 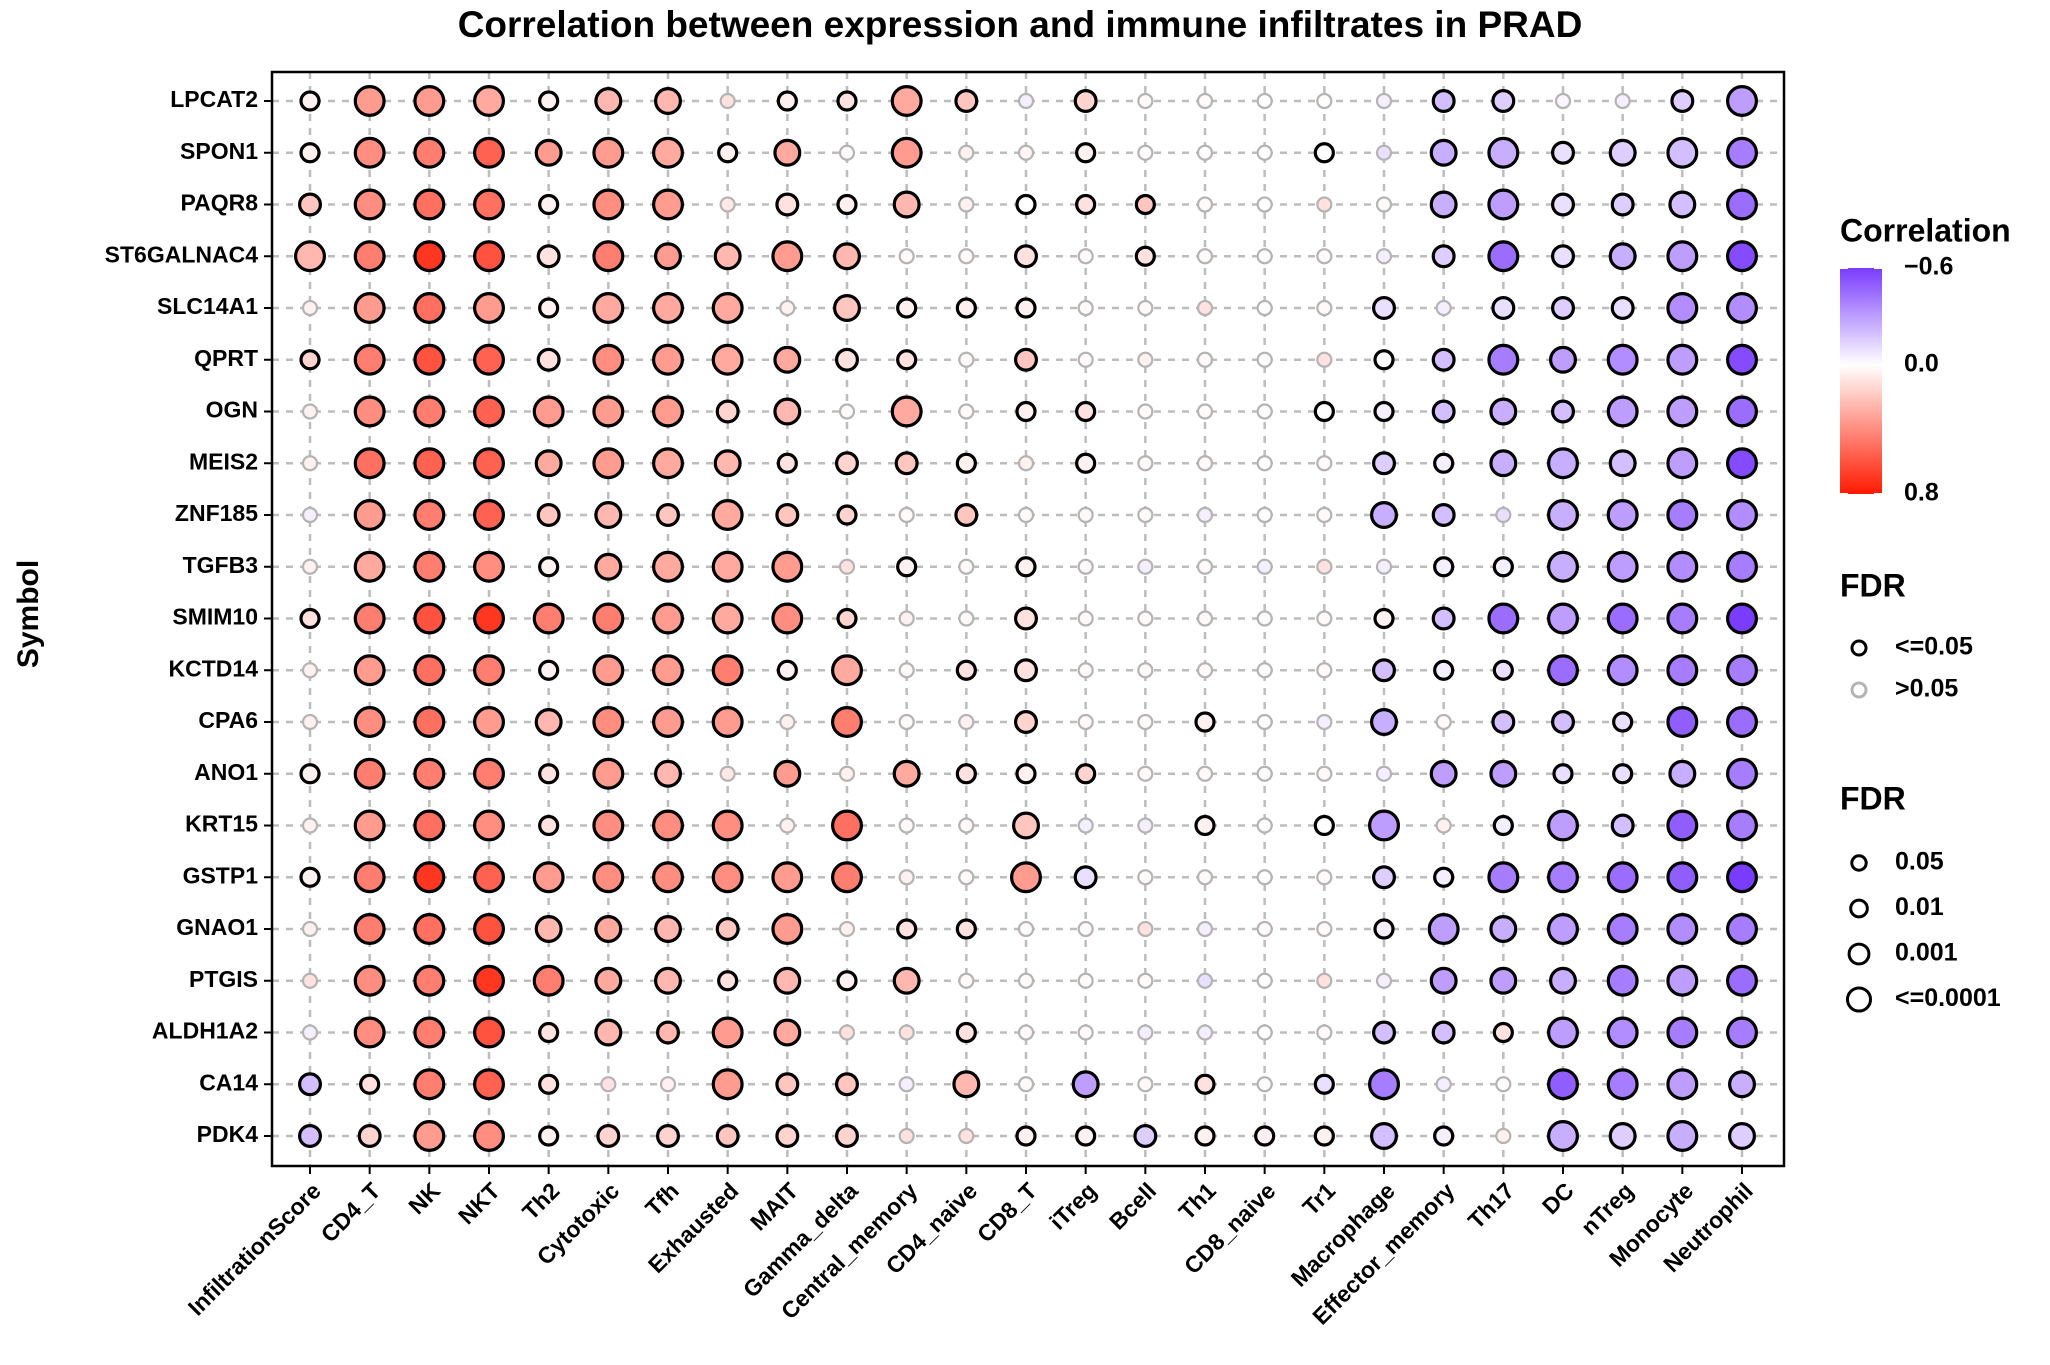 What do you see at coordinates (424, 1198) in the screenshot?
I see `x-tick-label: NK` at bounding box center [424, 1198].